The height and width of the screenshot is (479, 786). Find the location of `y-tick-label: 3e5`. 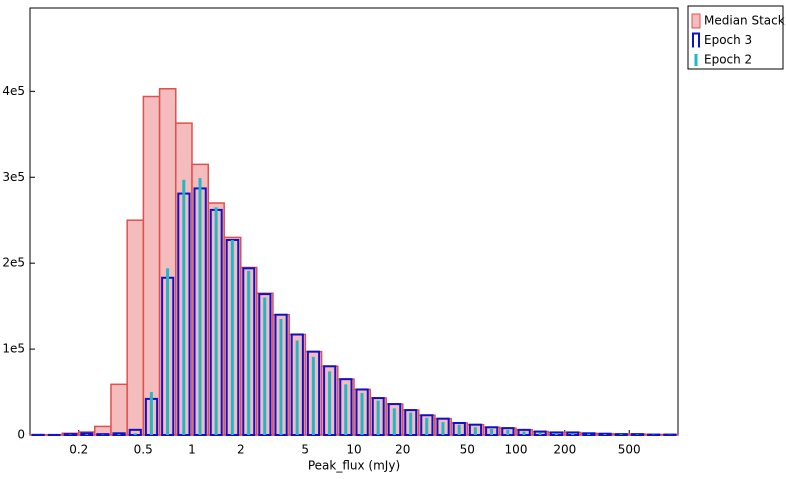

y-tick-label: 3e5 is located at coordinates (13, 177).